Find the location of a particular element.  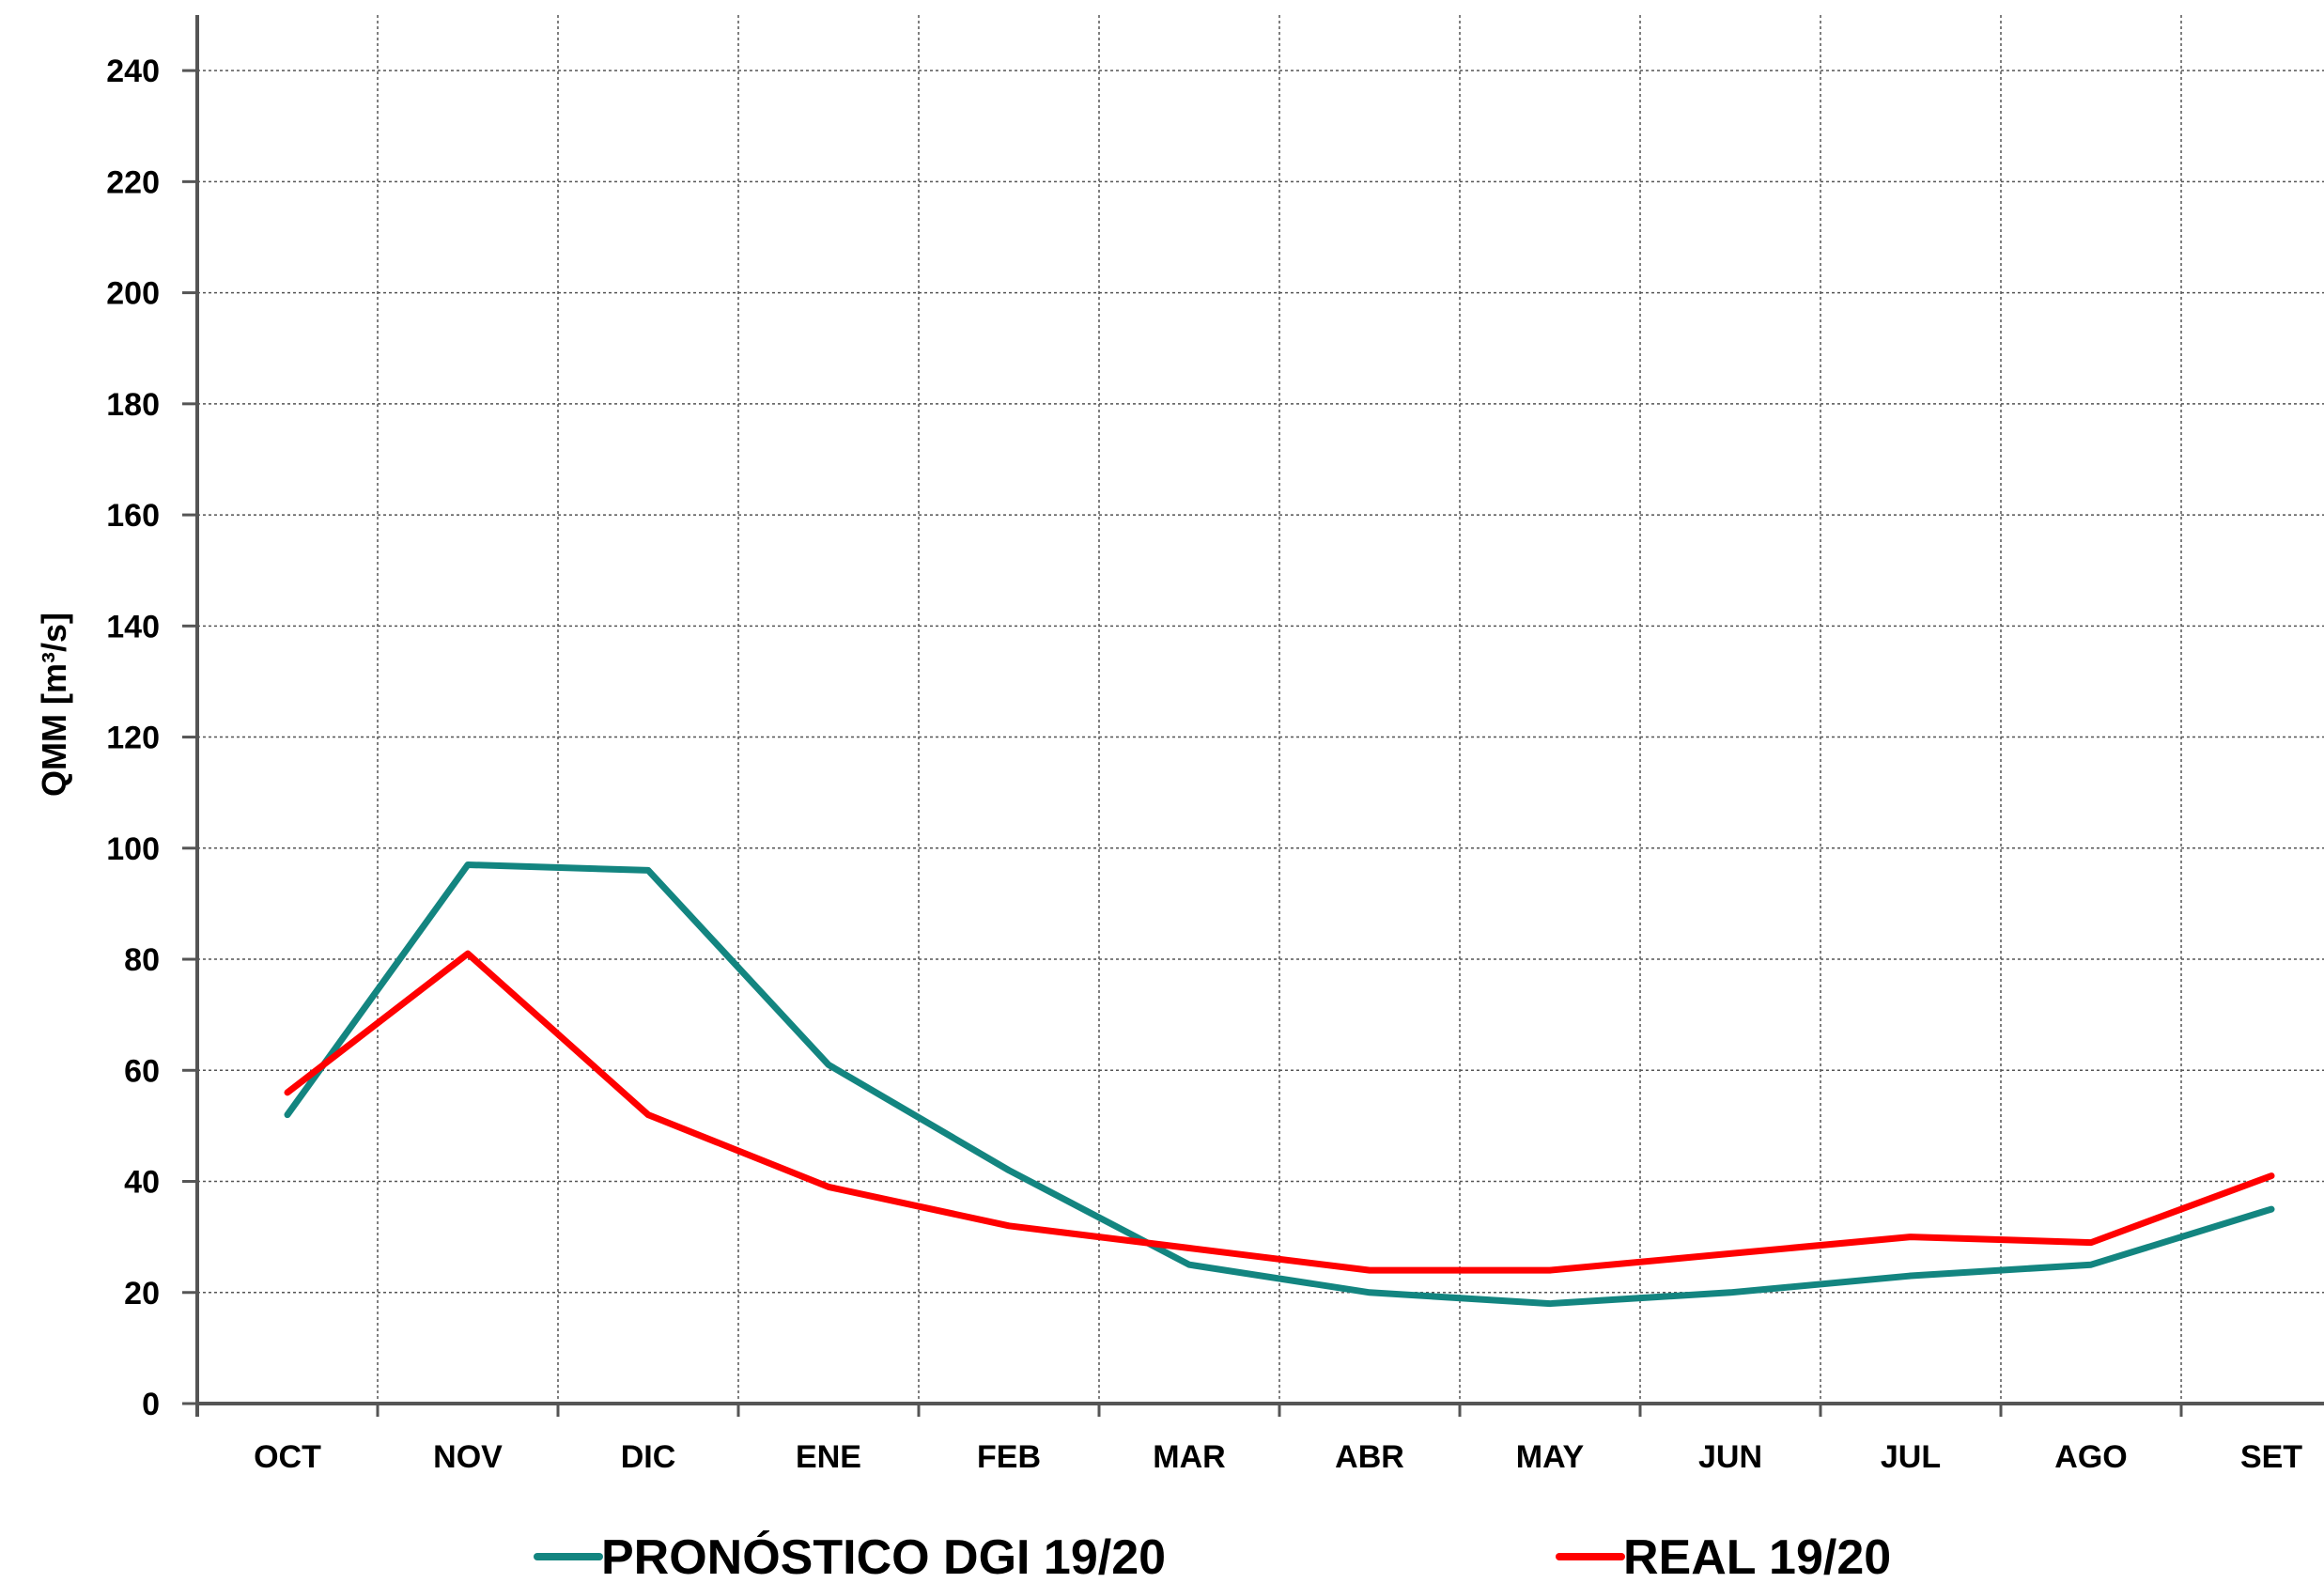

y-tick-label: 80 is located at coordinates (142, 960).